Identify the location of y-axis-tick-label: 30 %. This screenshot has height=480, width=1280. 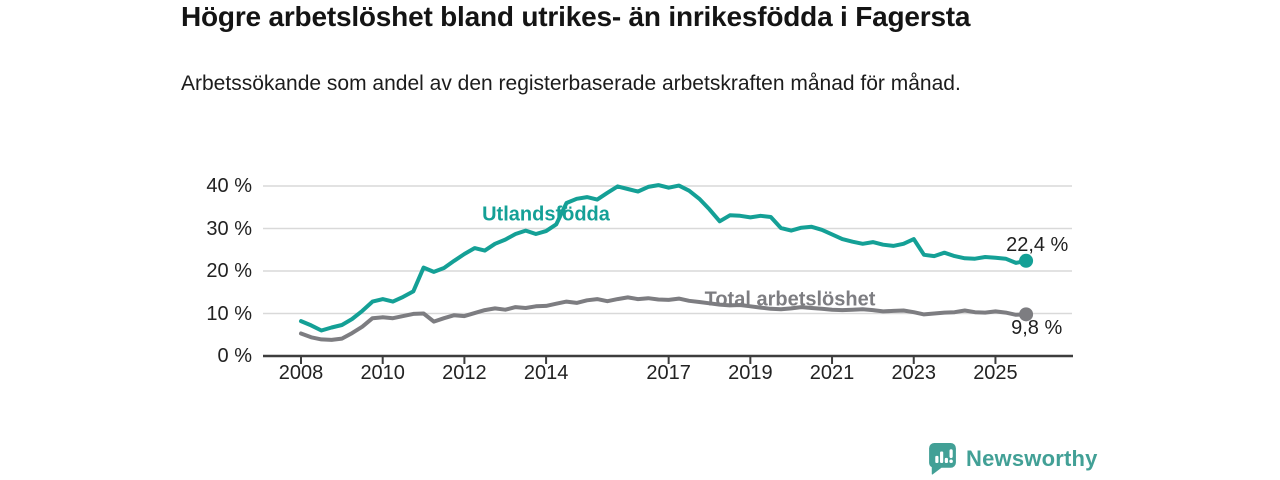
(229, 228).